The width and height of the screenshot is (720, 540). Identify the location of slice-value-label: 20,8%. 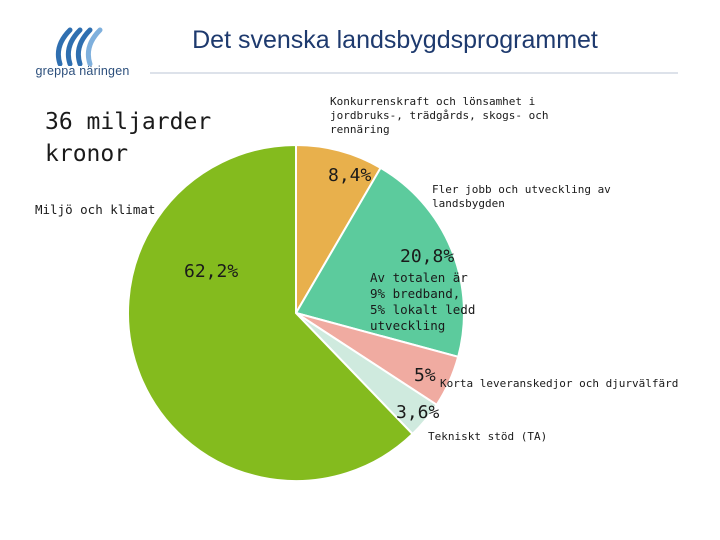
(427, 256).